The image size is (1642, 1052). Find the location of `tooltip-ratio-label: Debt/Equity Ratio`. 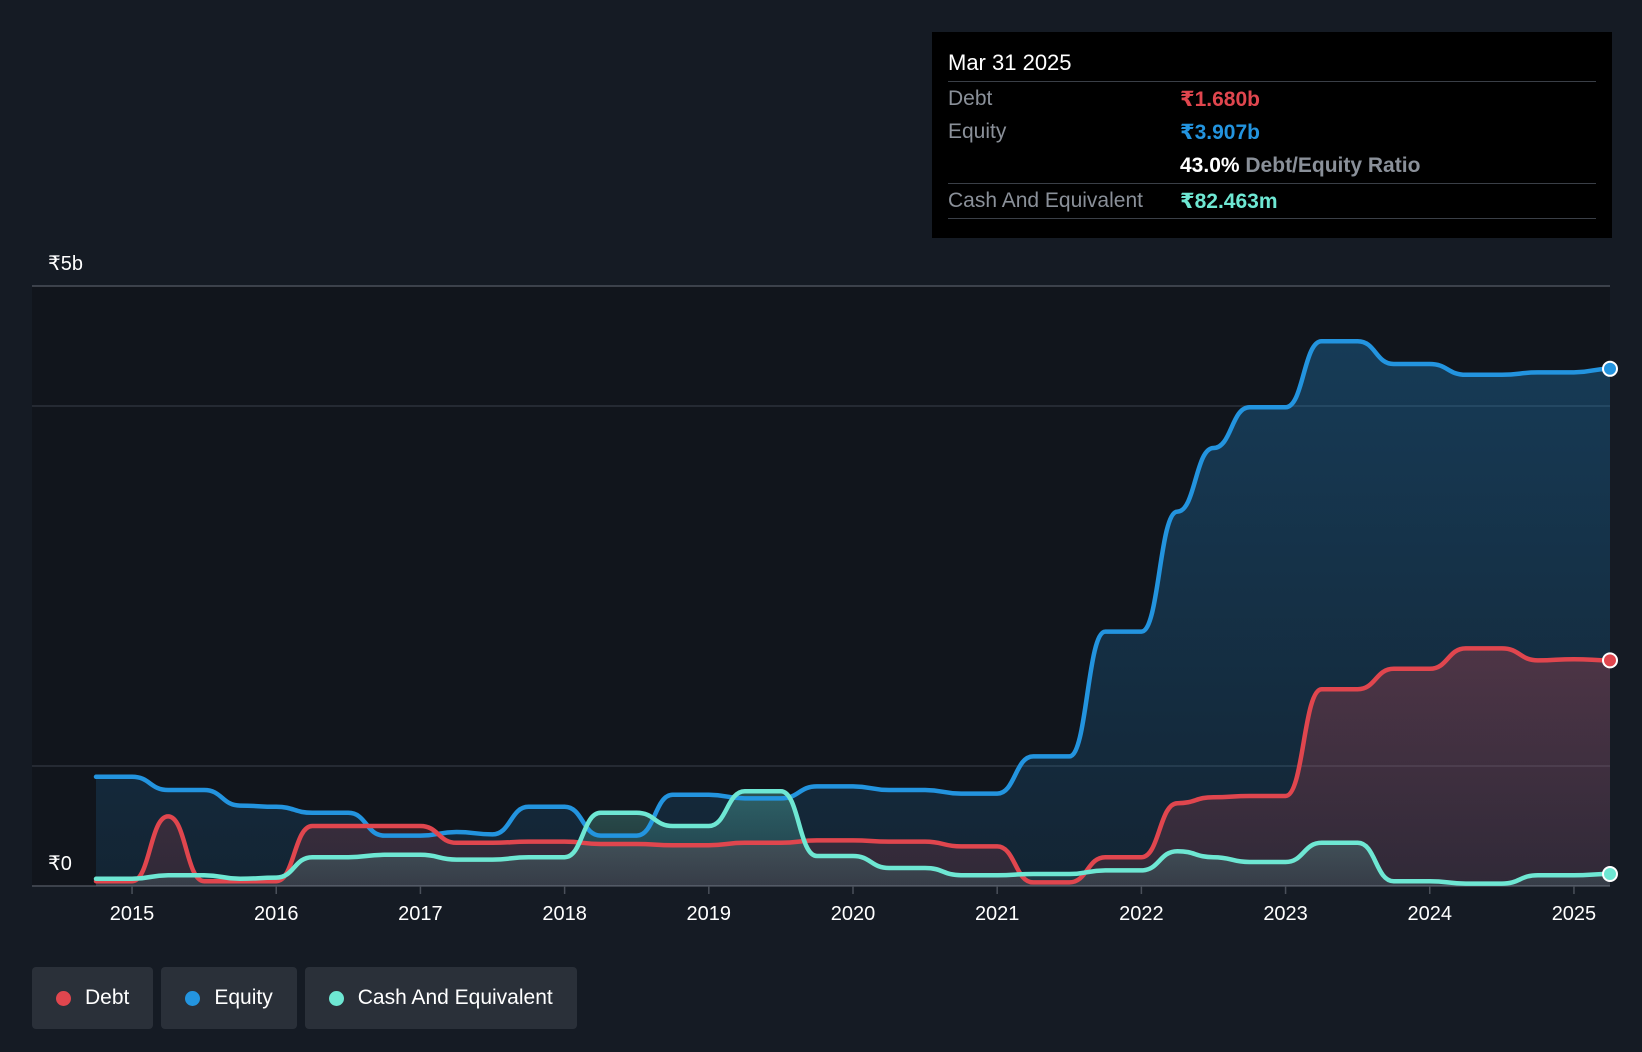

tooltip-ratio-label: Debt/Equity Ratio is located at coordinates (1333, 165).